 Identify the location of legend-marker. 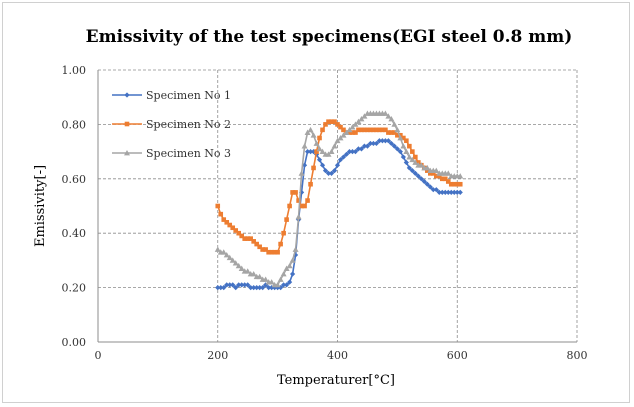
(127, 95).